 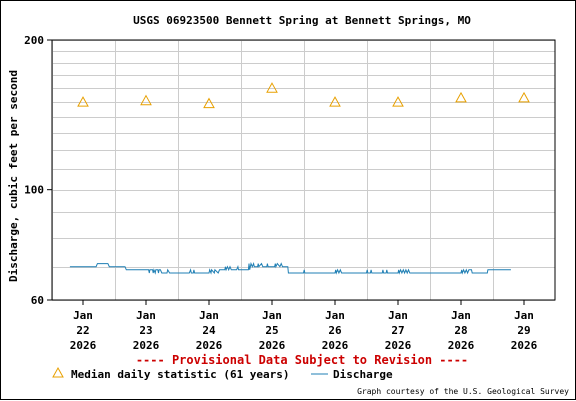 I want to click on y-axis-label: Discharge, cubic feet per second, so click(x=13, y=176).